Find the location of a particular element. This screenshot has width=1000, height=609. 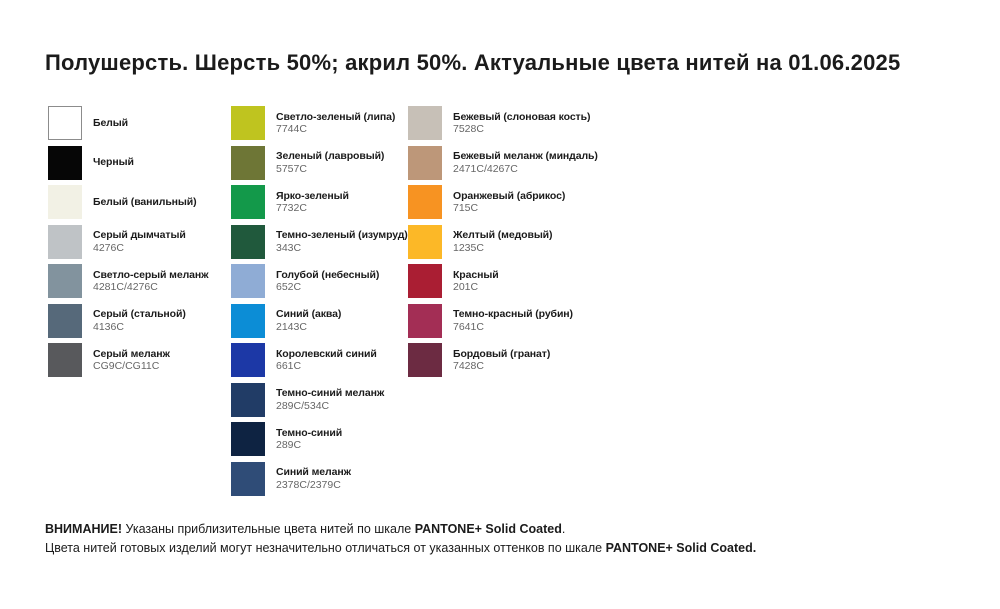

color-row: Зеленый (лавровый) 5757C is located at coordinates (319, 162).